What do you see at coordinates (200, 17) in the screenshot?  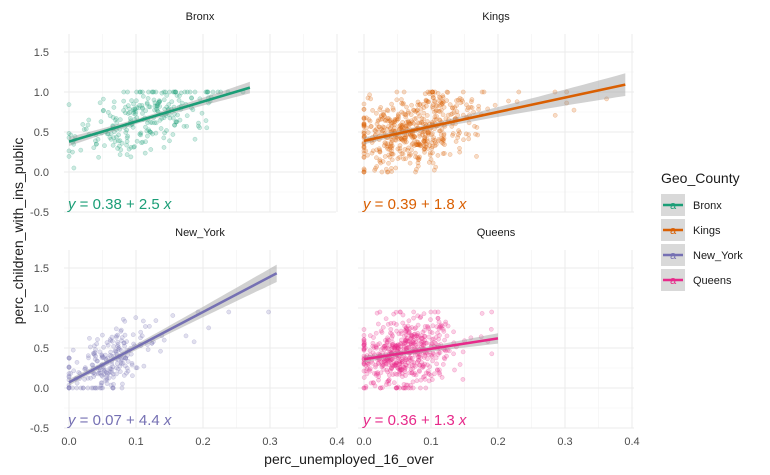 I see `facet-strip-label: Bronx` at bounding box center [200, 17].